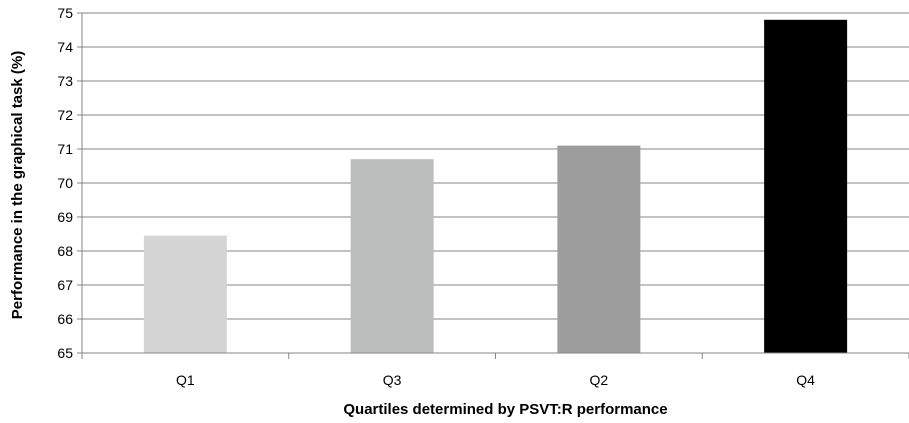 The image size is (909, 423). What do you see at coordinates (65, 251) in the screenshot?
I see `y-tick-label: 68` at bounding box center [65, 251].